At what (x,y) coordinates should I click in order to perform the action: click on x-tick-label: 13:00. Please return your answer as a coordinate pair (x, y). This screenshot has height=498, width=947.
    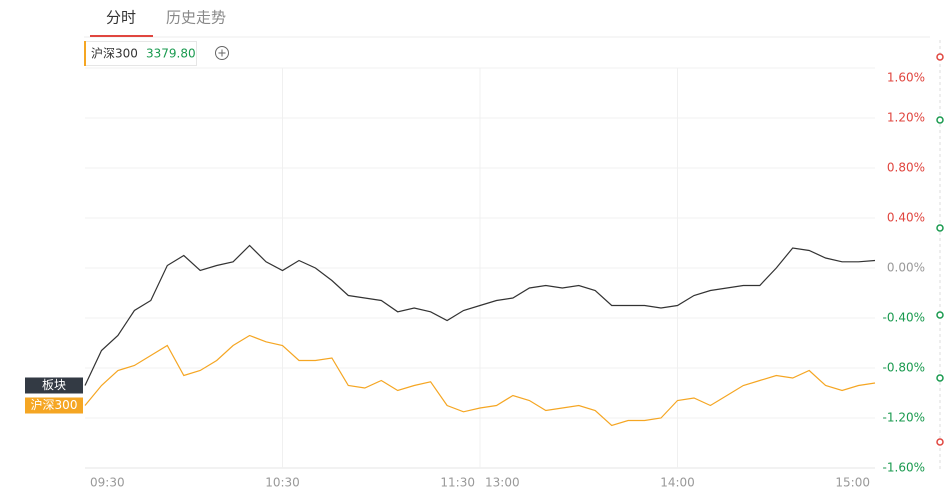
    Looking at the image, I should click on (502, 483).